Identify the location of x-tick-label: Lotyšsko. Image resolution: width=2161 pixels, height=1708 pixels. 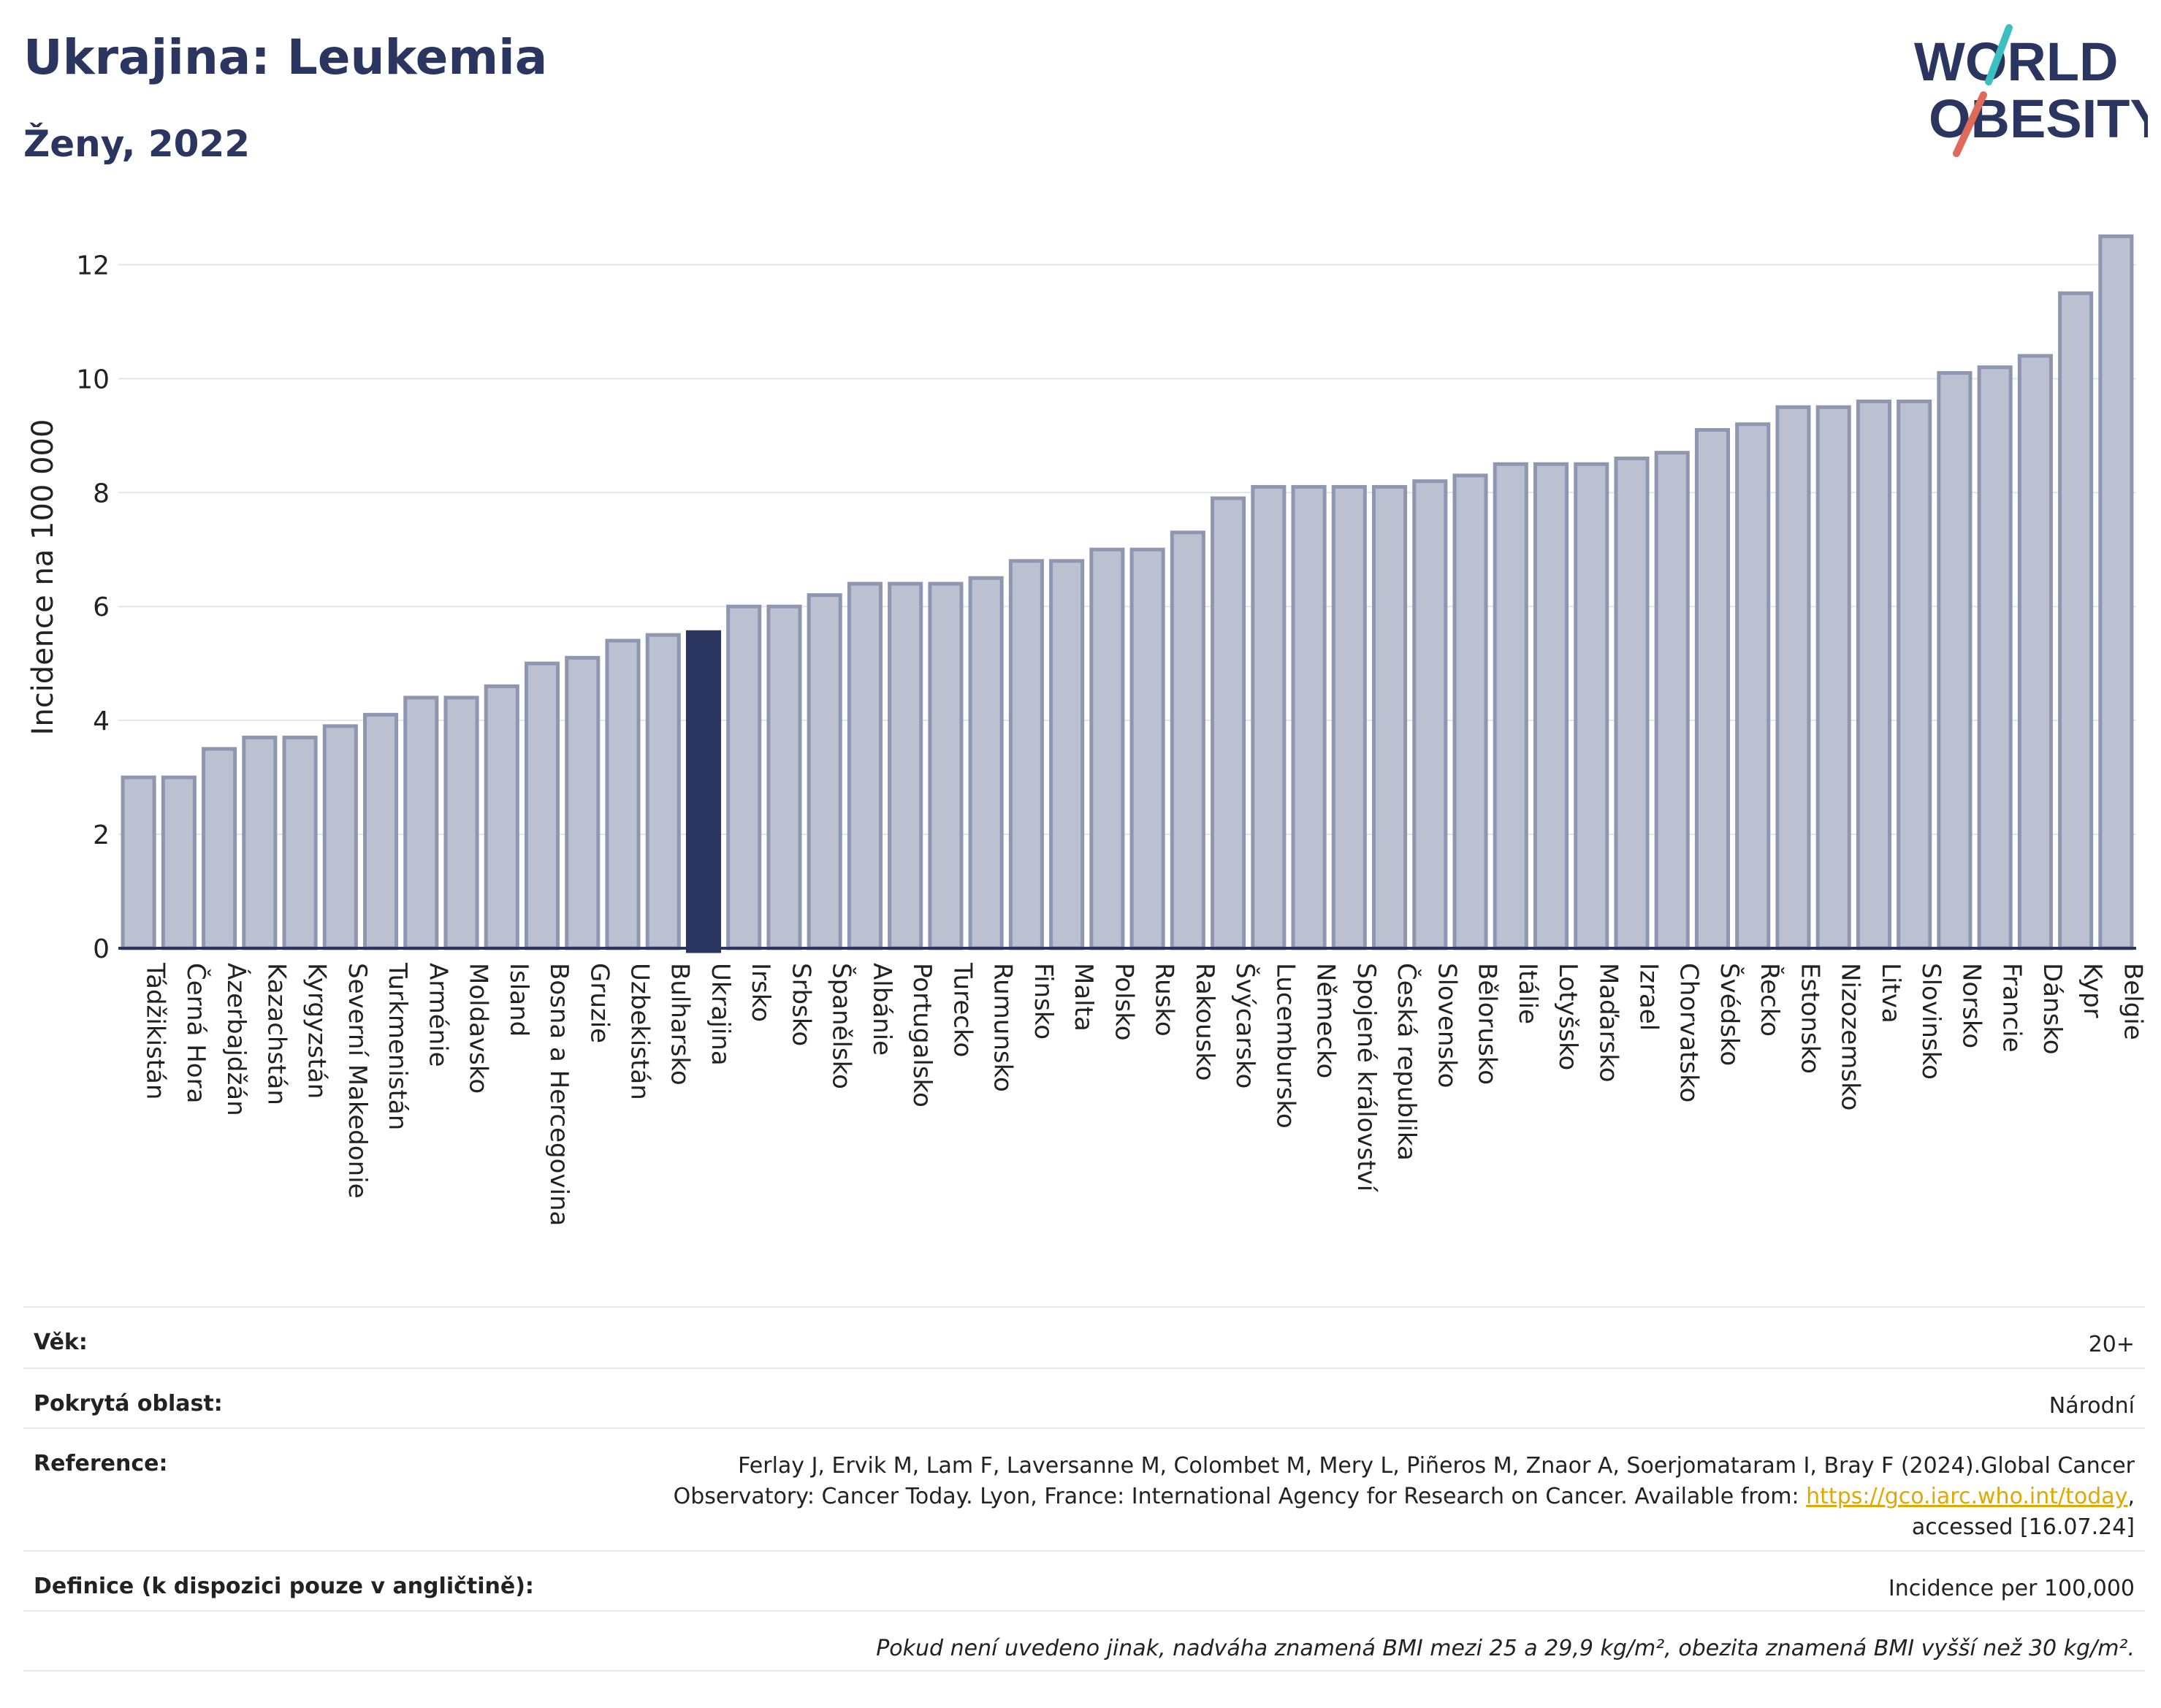
(1567, 1016).